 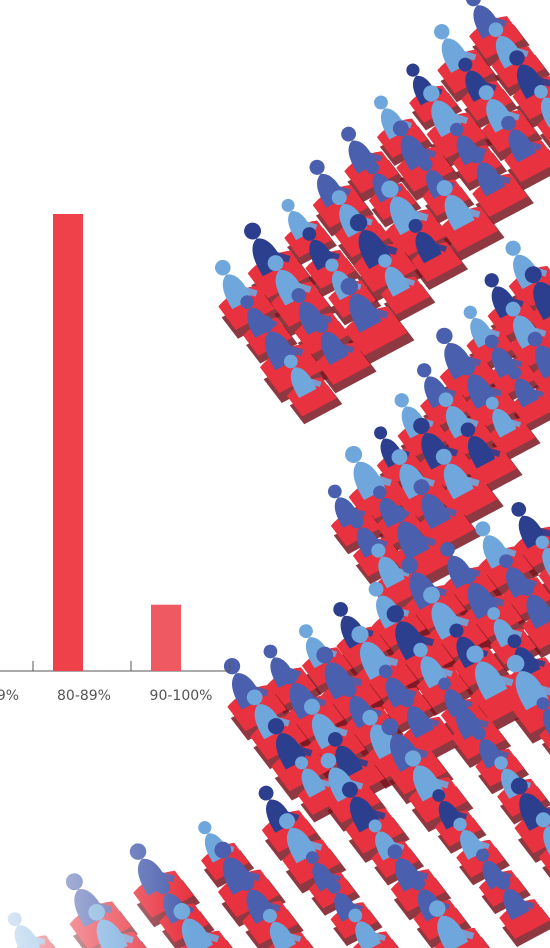 I want to click on x-tick-label: 90-100%, so click(x=181, y=696).